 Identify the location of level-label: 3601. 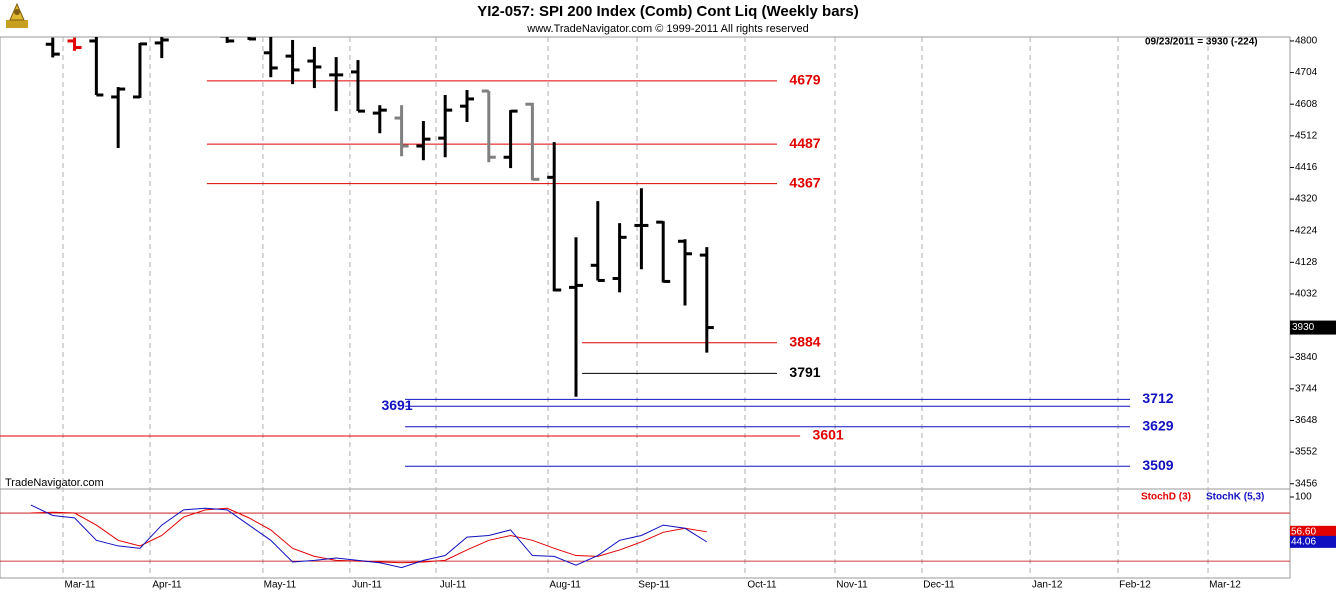
(828, 435).